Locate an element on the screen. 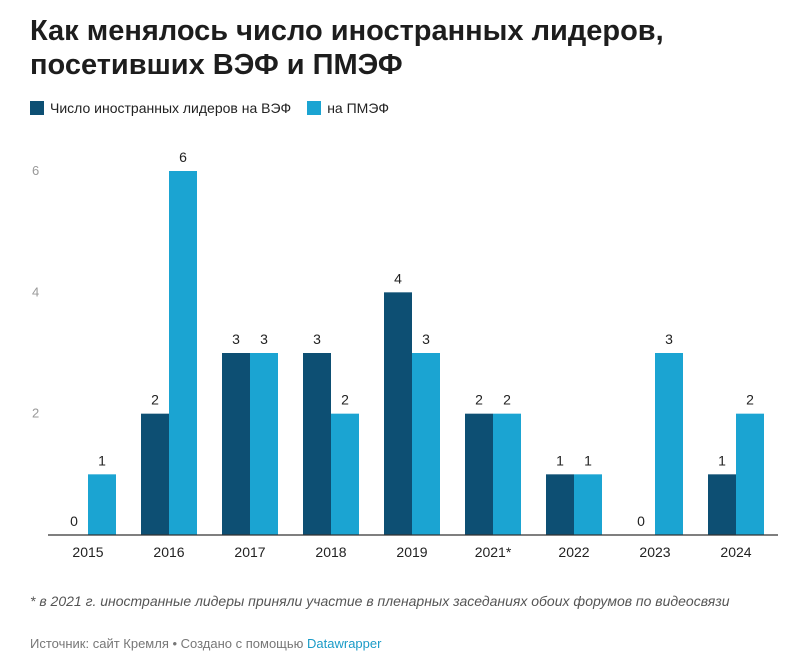 The image size is (800, 664). legend-swatch-vef is located at coordinates (37, 108).